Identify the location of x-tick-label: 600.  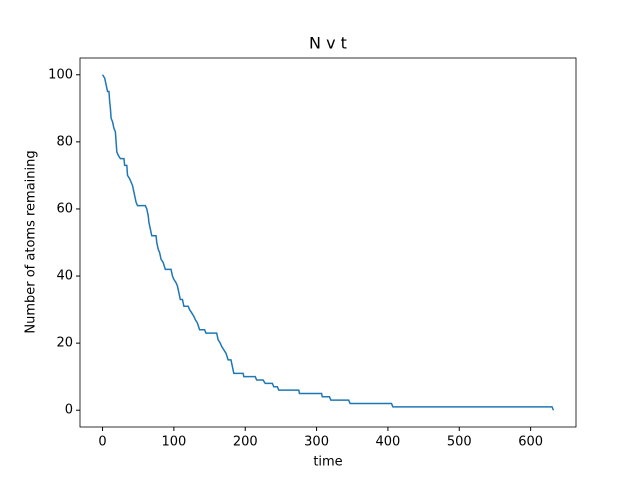
(530, 442).